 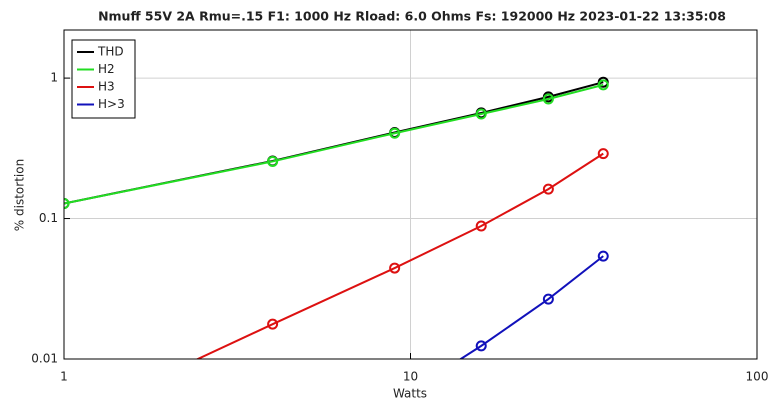 I want to click on y-tick-label: 1, so click(x=54, y=78).